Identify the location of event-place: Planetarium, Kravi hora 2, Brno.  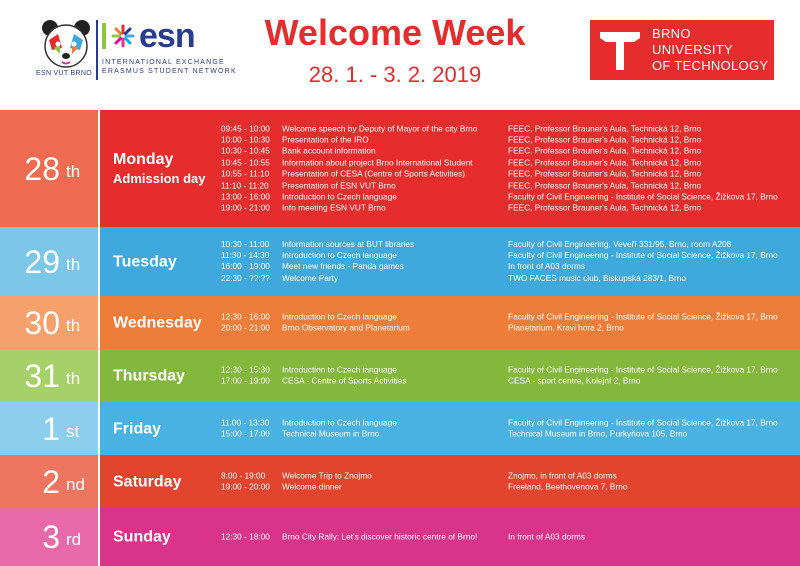
(566, 327).